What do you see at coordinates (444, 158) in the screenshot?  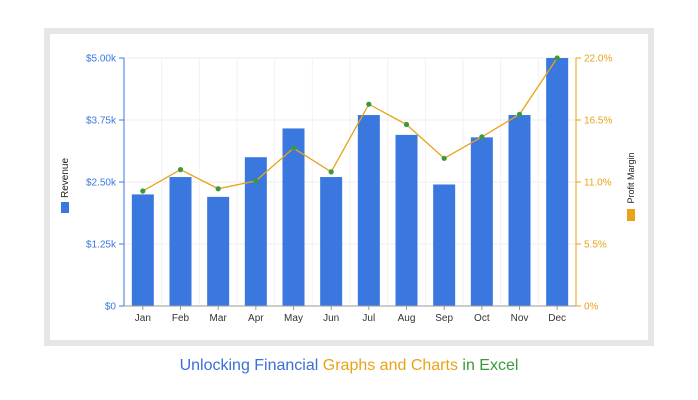 I see `profit-point-sep` at bounding box center [444, 158].